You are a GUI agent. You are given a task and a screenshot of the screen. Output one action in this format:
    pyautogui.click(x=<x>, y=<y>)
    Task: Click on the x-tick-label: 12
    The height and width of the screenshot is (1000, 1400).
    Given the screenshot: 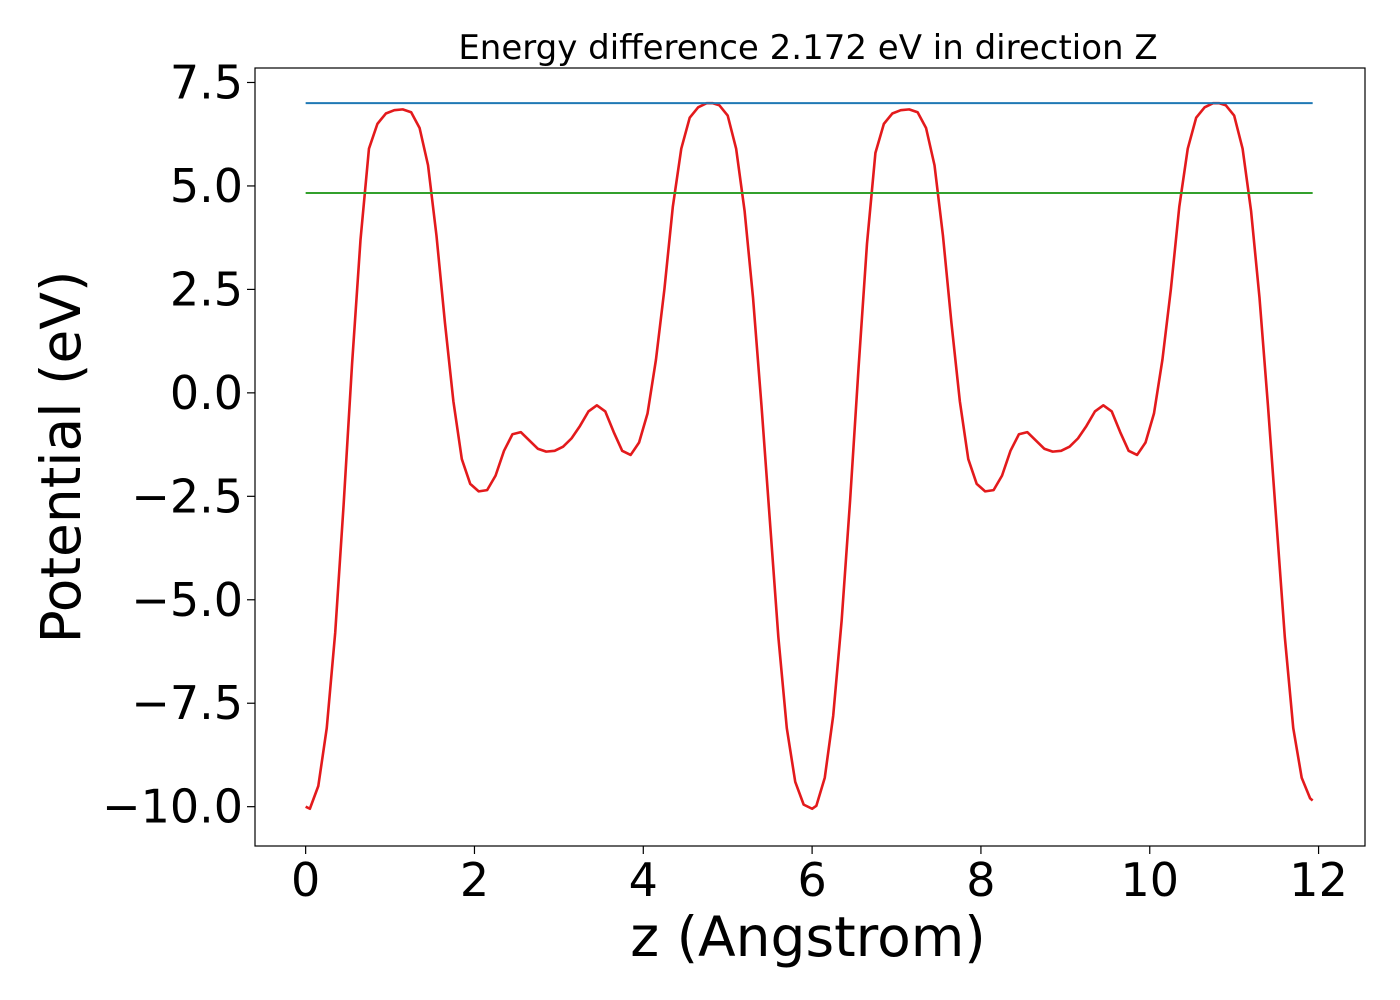 What is the action you would take?
    pyautogui.click(x=1318, y=880)
    